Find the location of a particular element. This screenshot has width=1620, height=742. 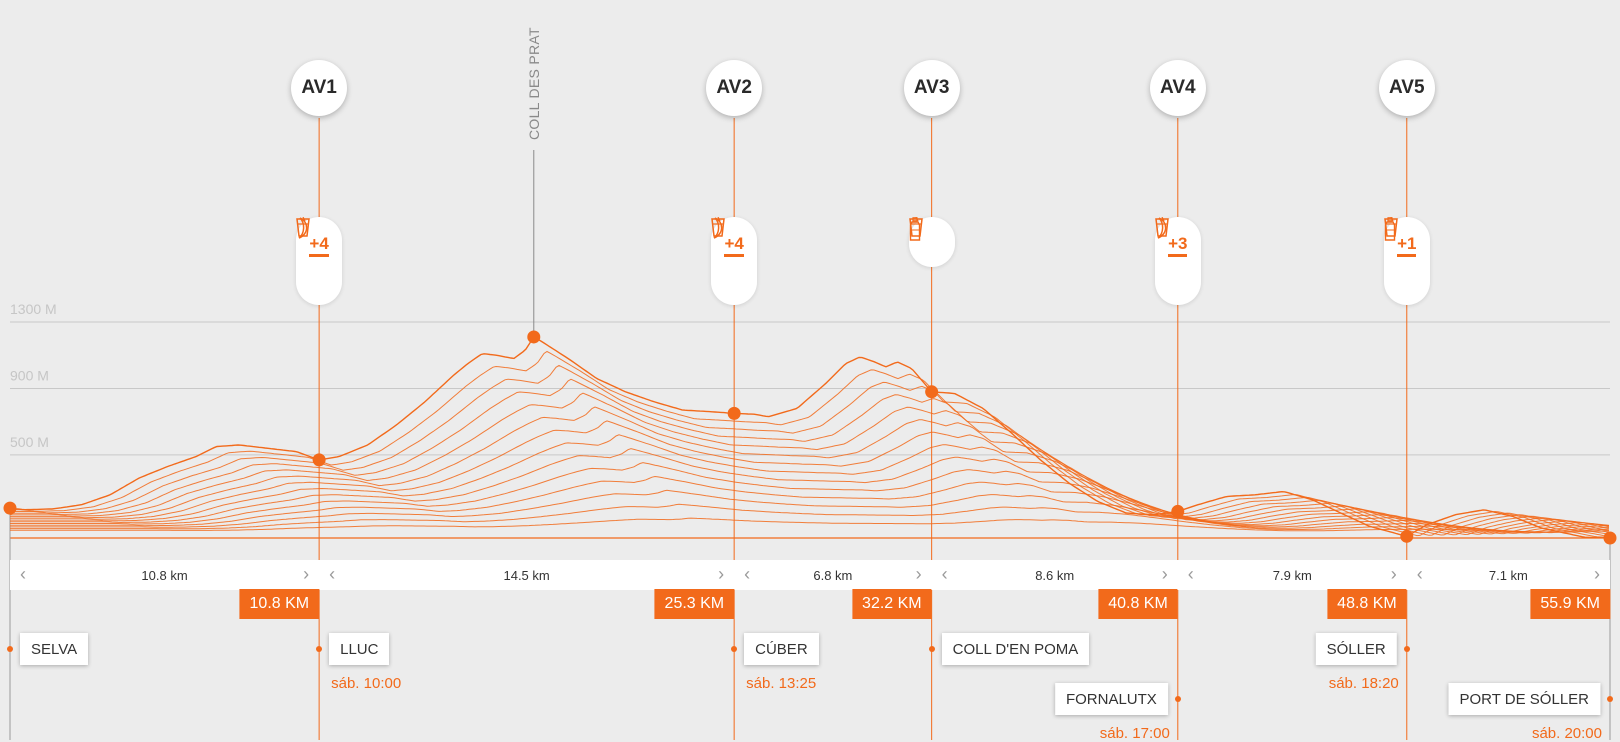

place-time: sáb. 10:00 is located at coordinates (366, 683).